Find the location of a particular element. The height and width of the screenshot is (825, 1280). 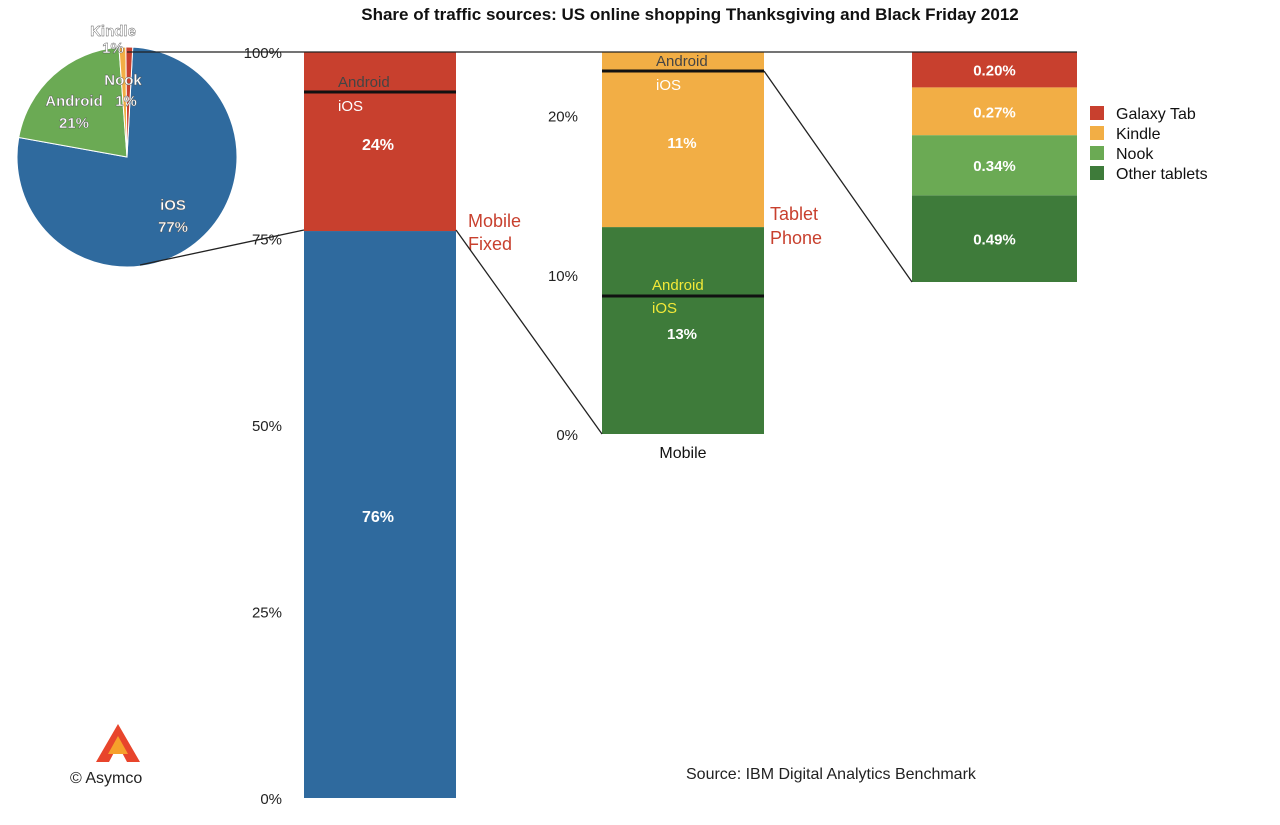

bar3-segment-other-tablets is located at coordinates (994, 238).